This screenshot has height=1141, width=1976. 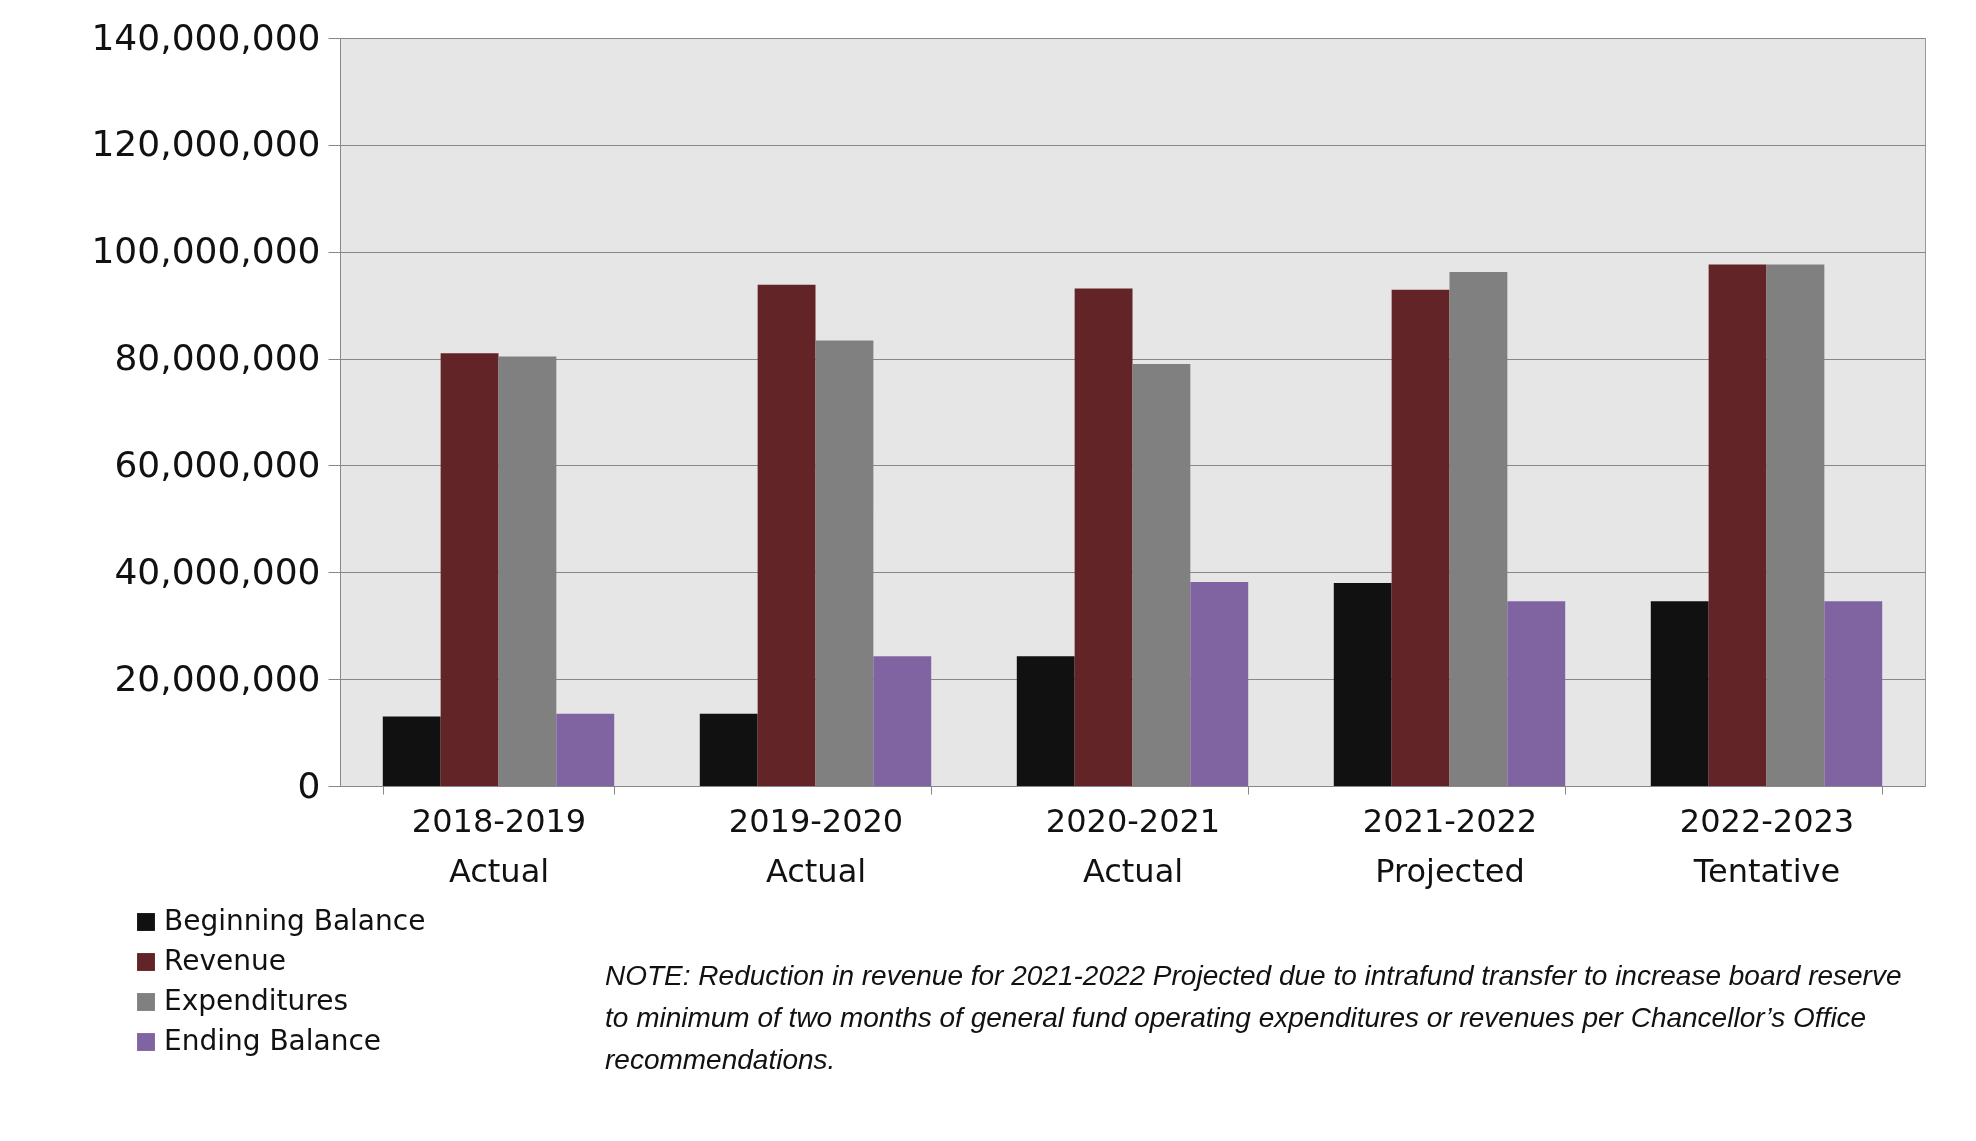 What do you see at coordinates (206, 37) in the screenshot?
I see `y-tick-label: 140,000,000` at bounding box center [206, 37].